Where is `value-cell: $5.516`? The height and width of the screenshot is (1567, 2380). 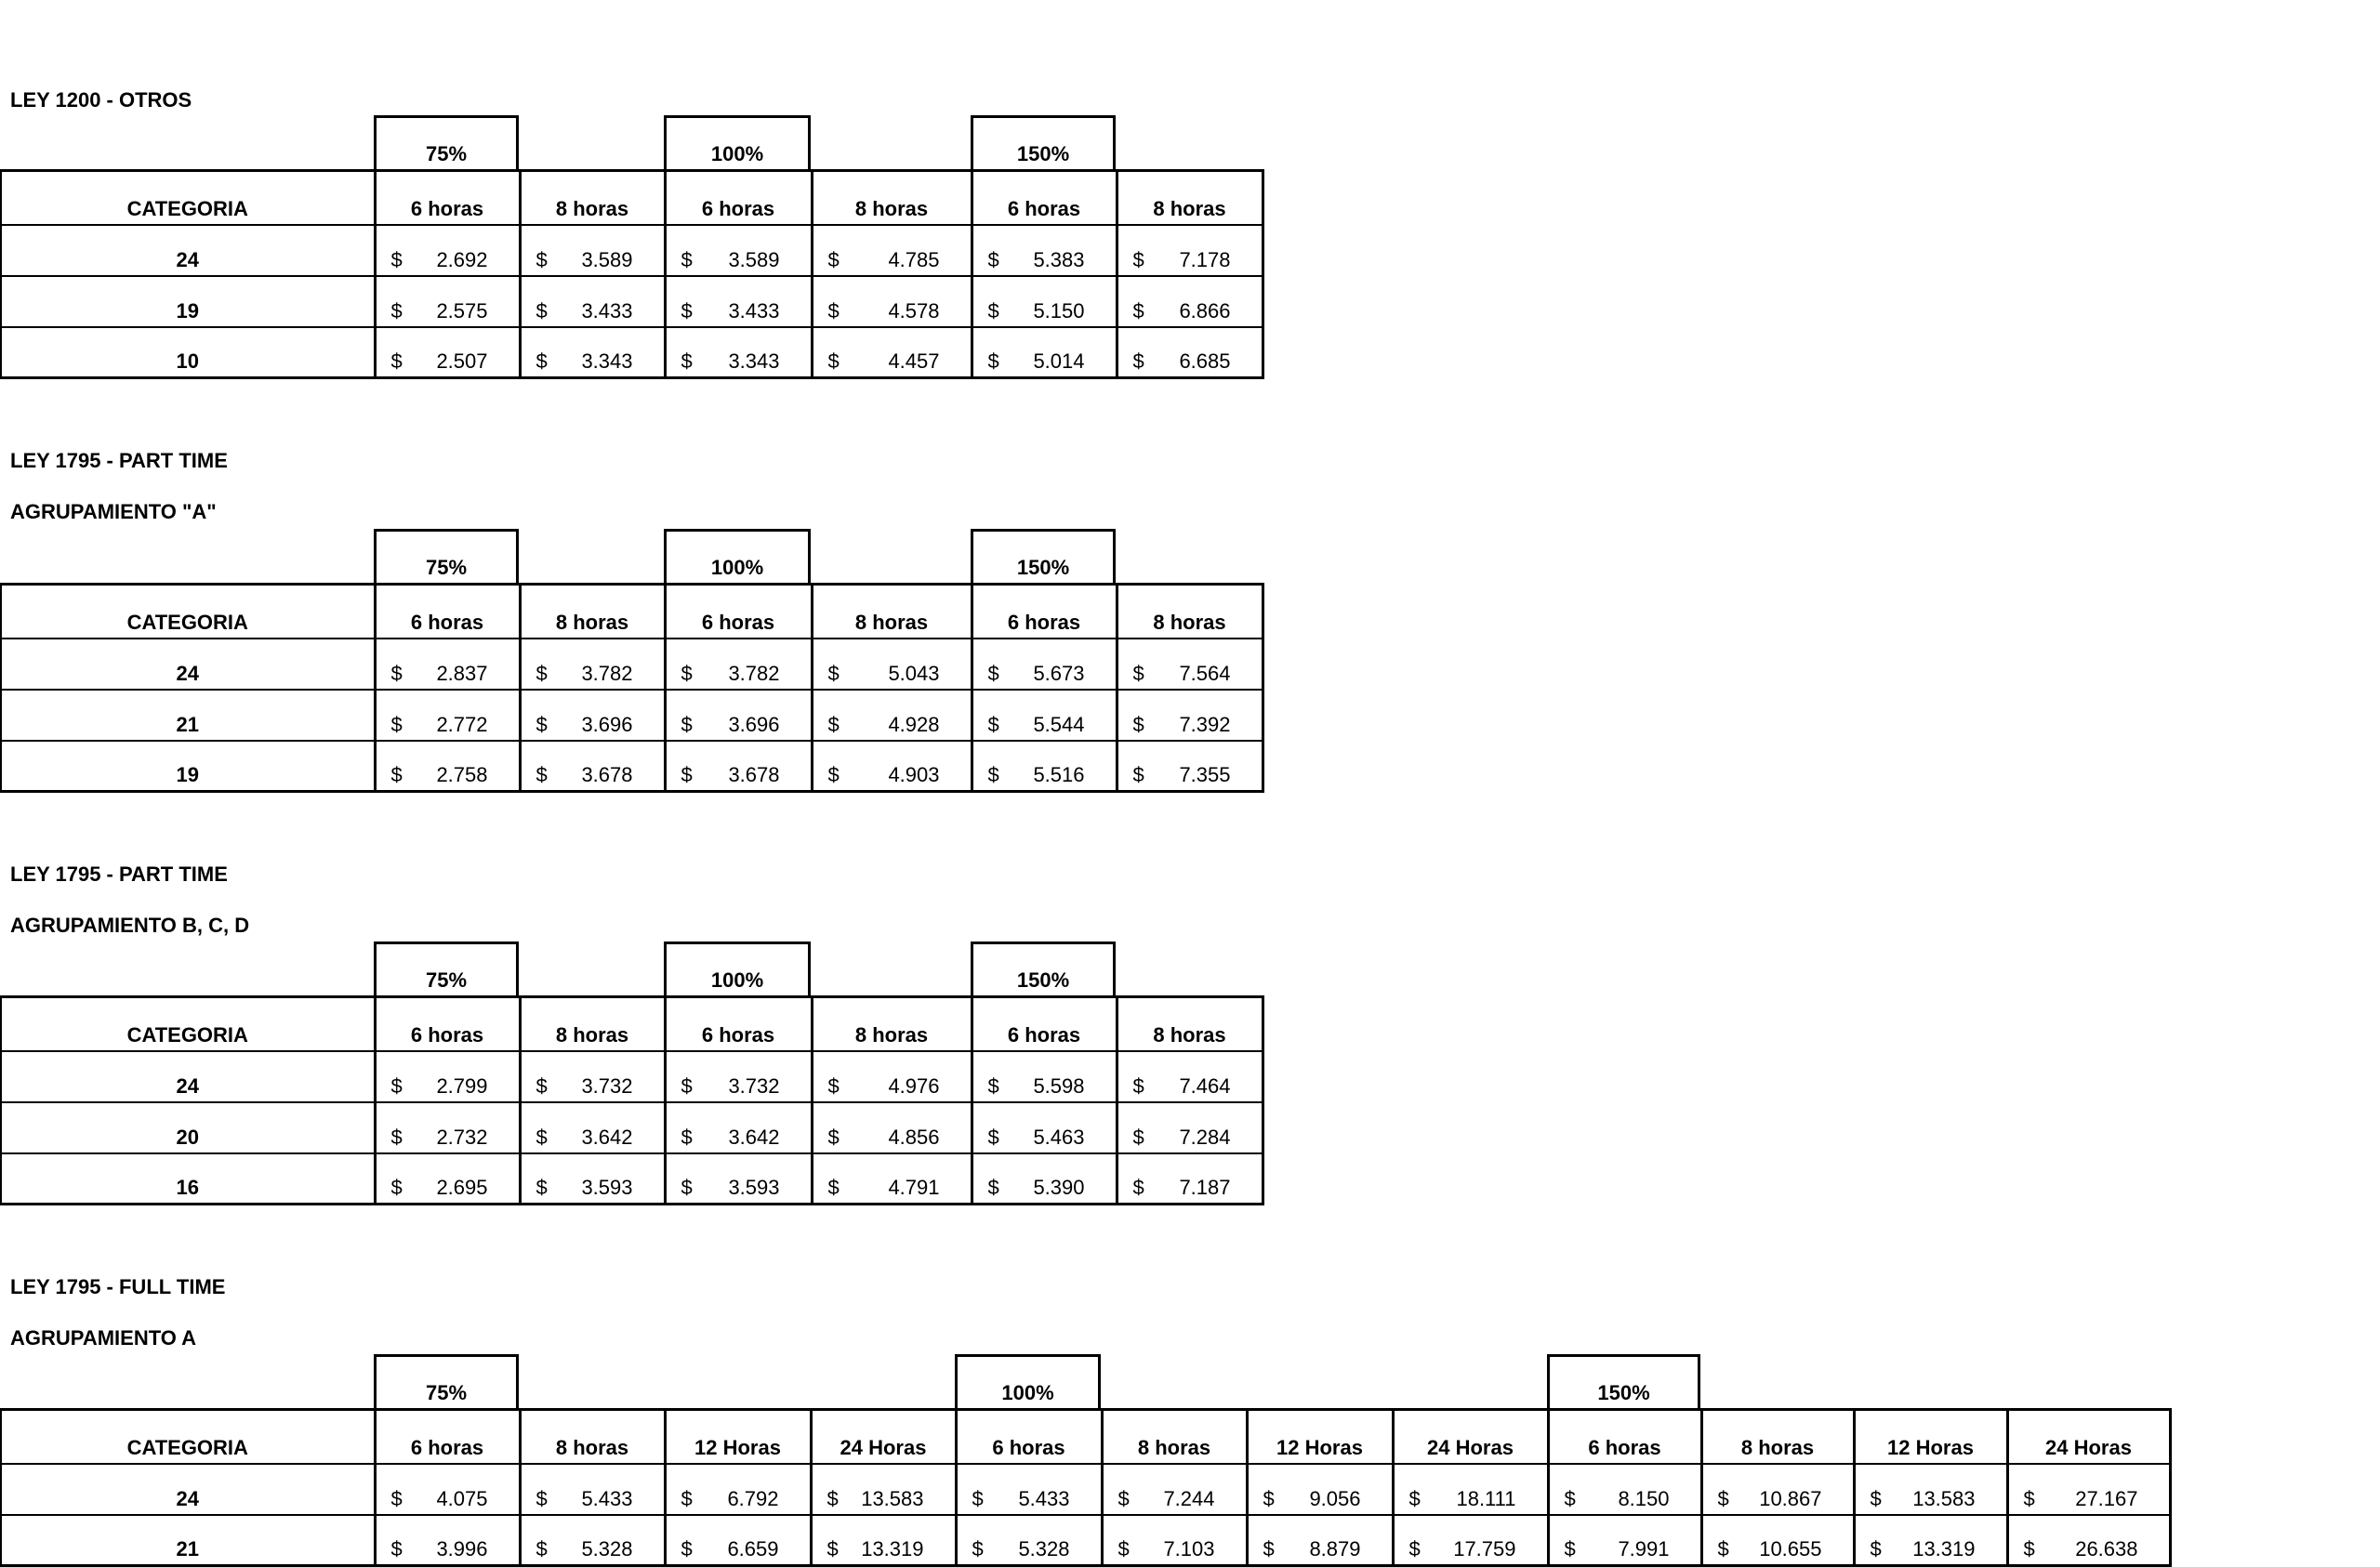 value-cell: $5.516 is located at coordinates (1043, 766).